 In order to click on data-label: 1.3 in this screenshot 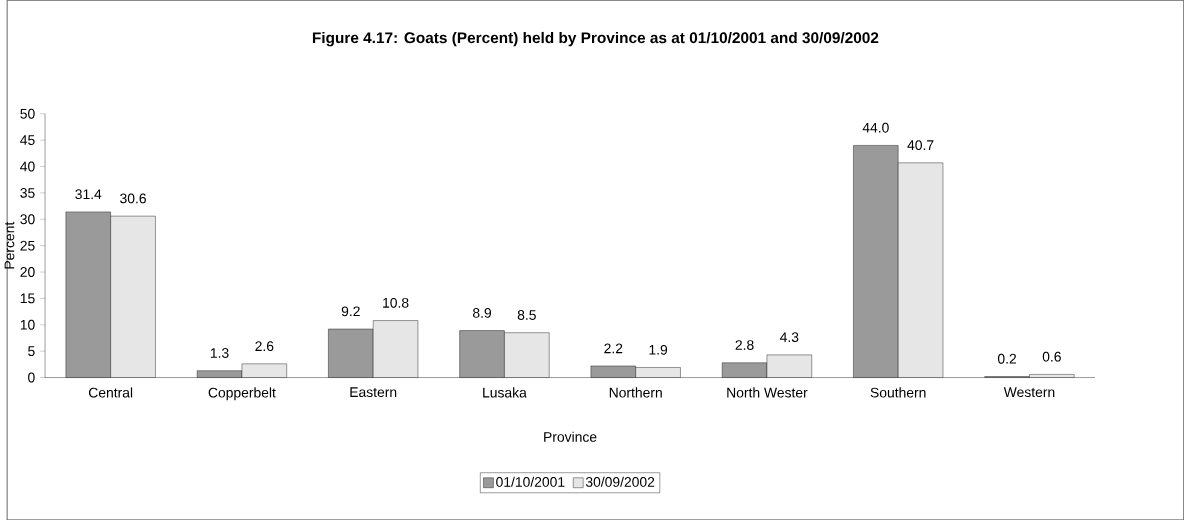, I will do `click(219, 352)`.